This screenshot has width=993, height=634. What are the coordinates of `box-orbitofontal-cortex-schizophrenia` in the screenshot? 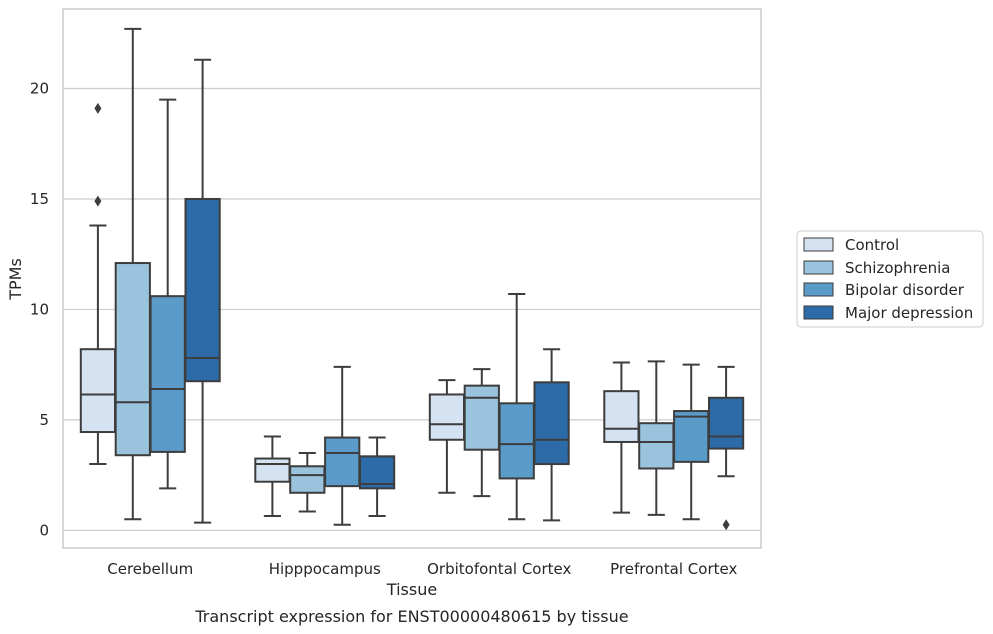 It's located at (481, 433).